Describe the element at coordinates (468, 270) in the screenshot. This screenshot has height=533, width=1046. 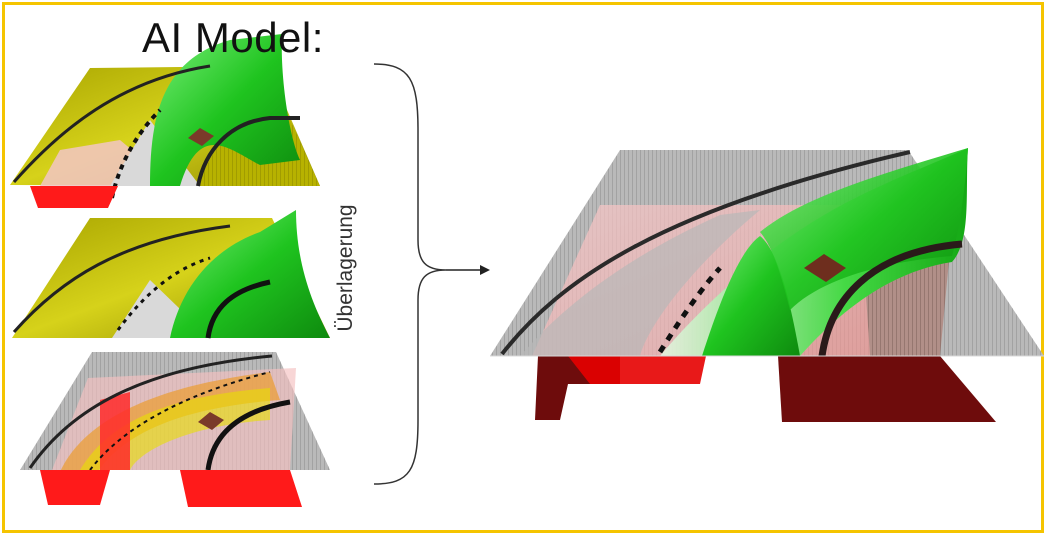
I see `arrow` at that location.